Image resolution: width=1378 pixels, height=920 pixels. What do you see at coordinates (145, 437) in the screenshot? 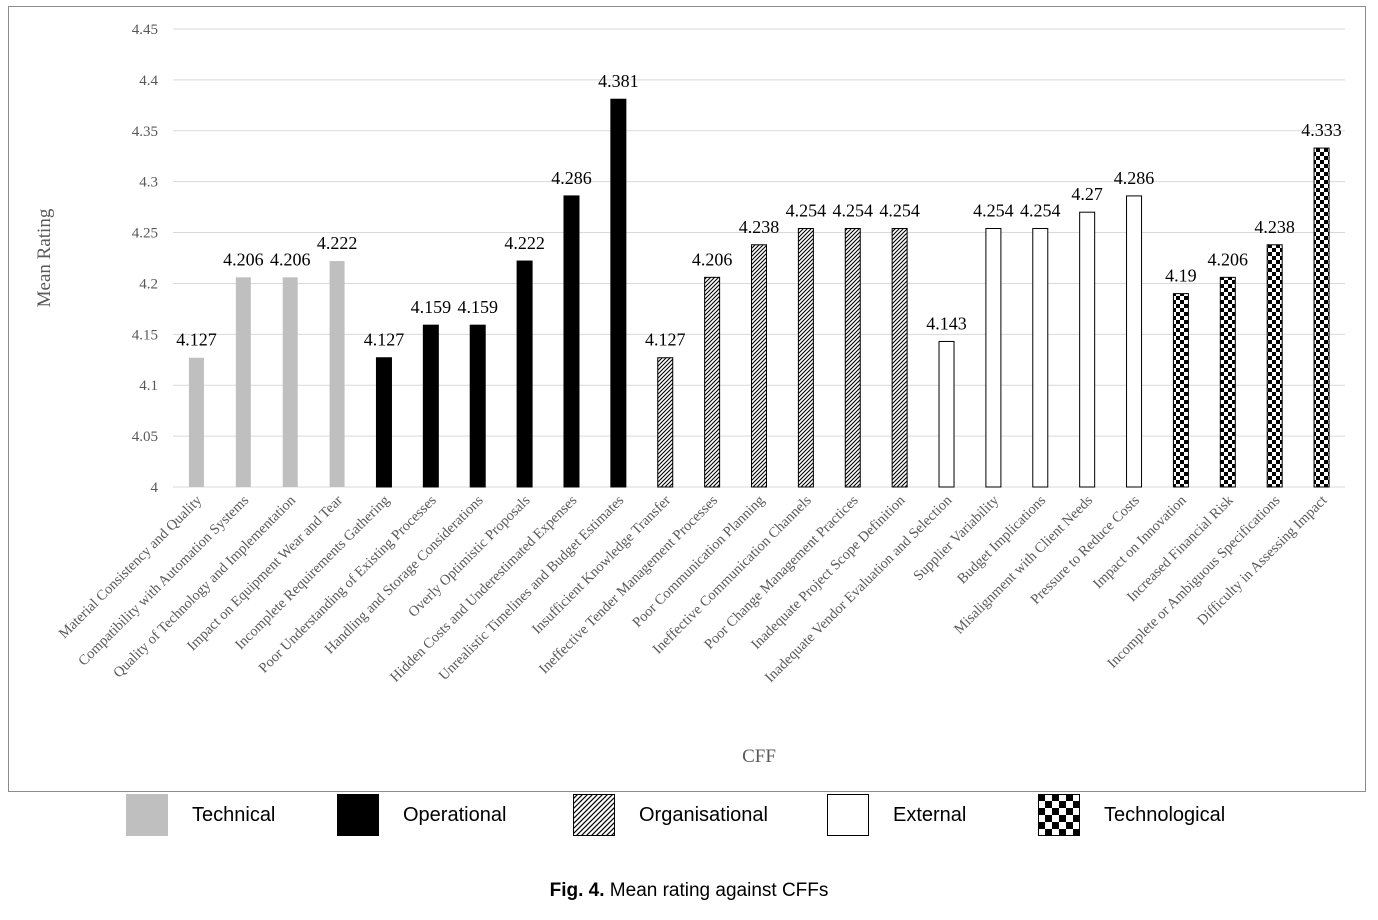
I see `y-tick-label: 4.05` at bounding box center [145, 437].